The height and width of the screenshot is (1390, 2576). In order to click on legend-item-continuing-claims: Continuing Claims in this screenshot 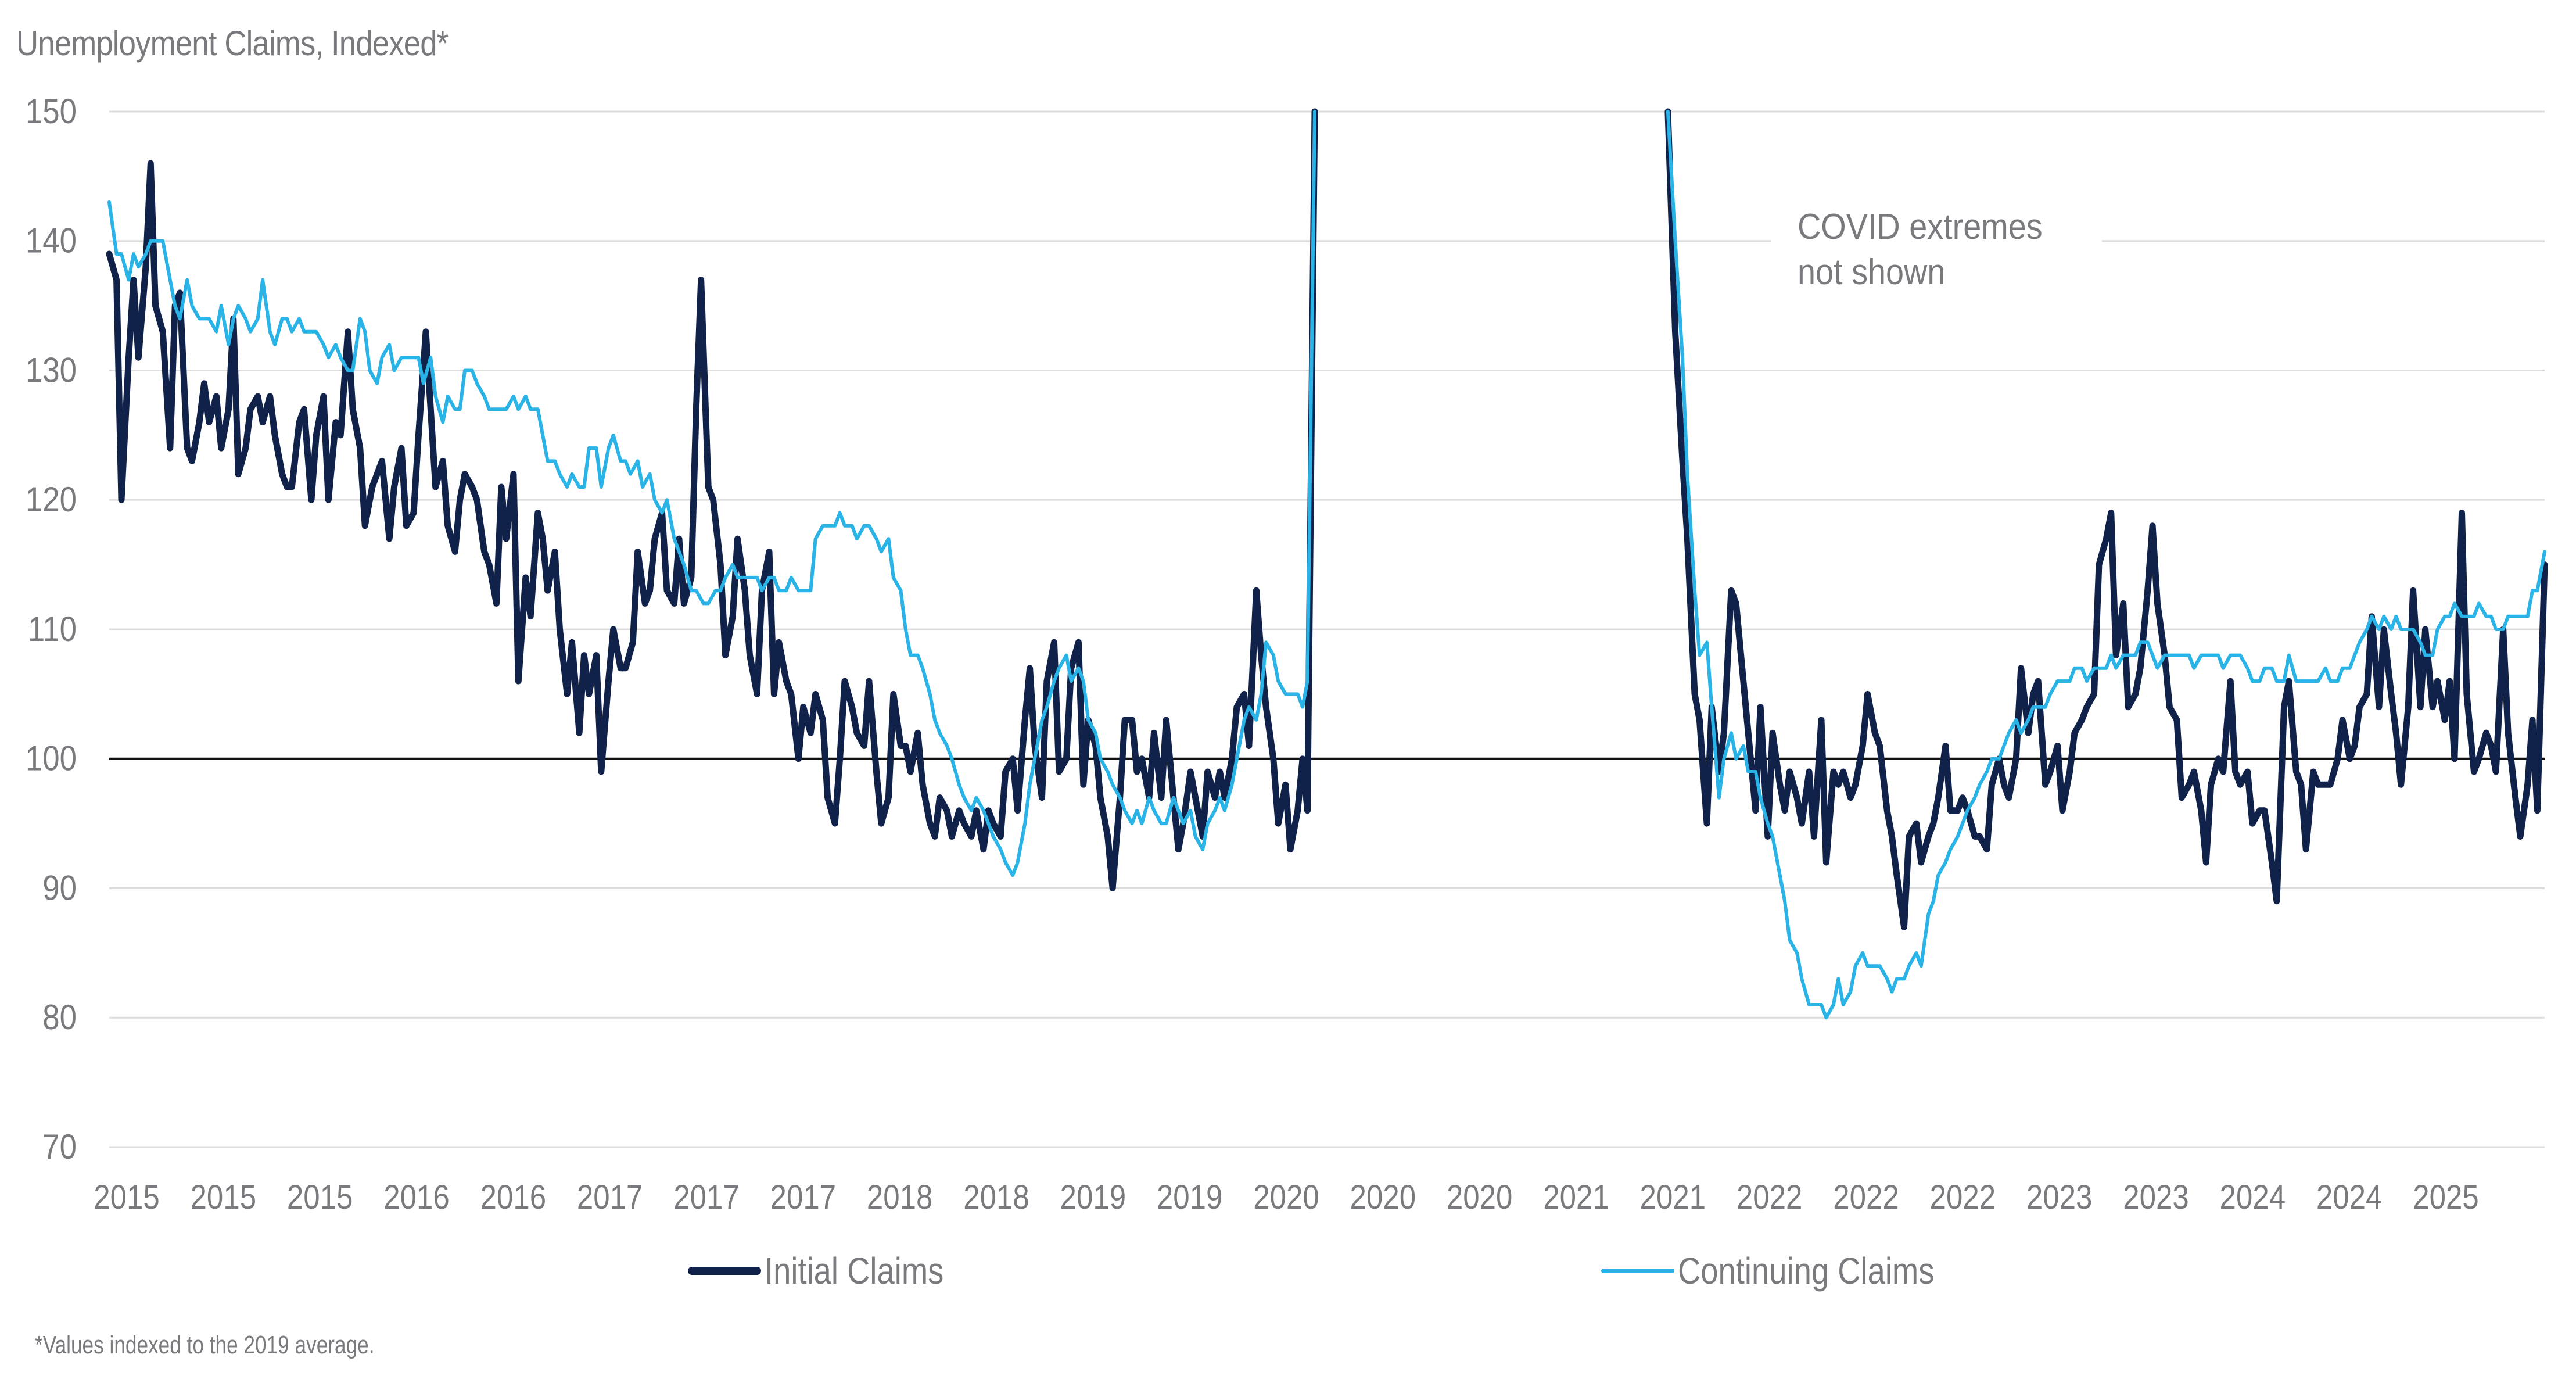, I will do `click(1790, 1270)`.